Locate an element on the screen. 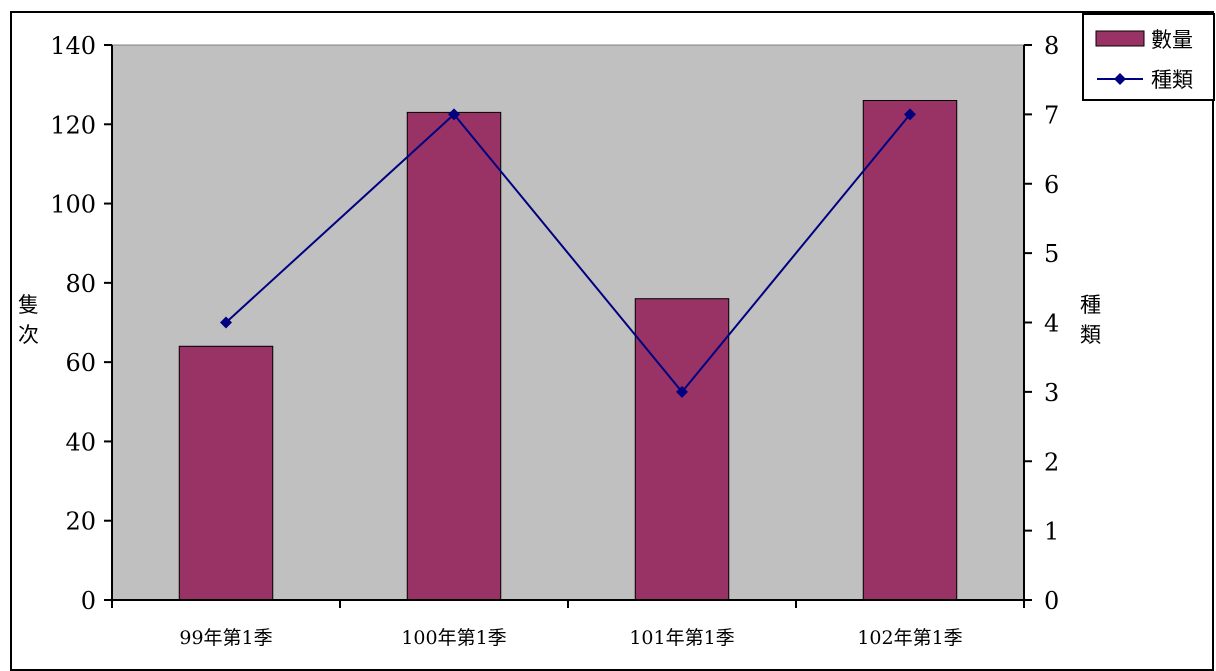 Image resolution: width=1216 pixels, height=671 pixels. right-axis-ticks: 0 1 2 3 4 5 6 7 8 is located at coordinates (1041, 323).